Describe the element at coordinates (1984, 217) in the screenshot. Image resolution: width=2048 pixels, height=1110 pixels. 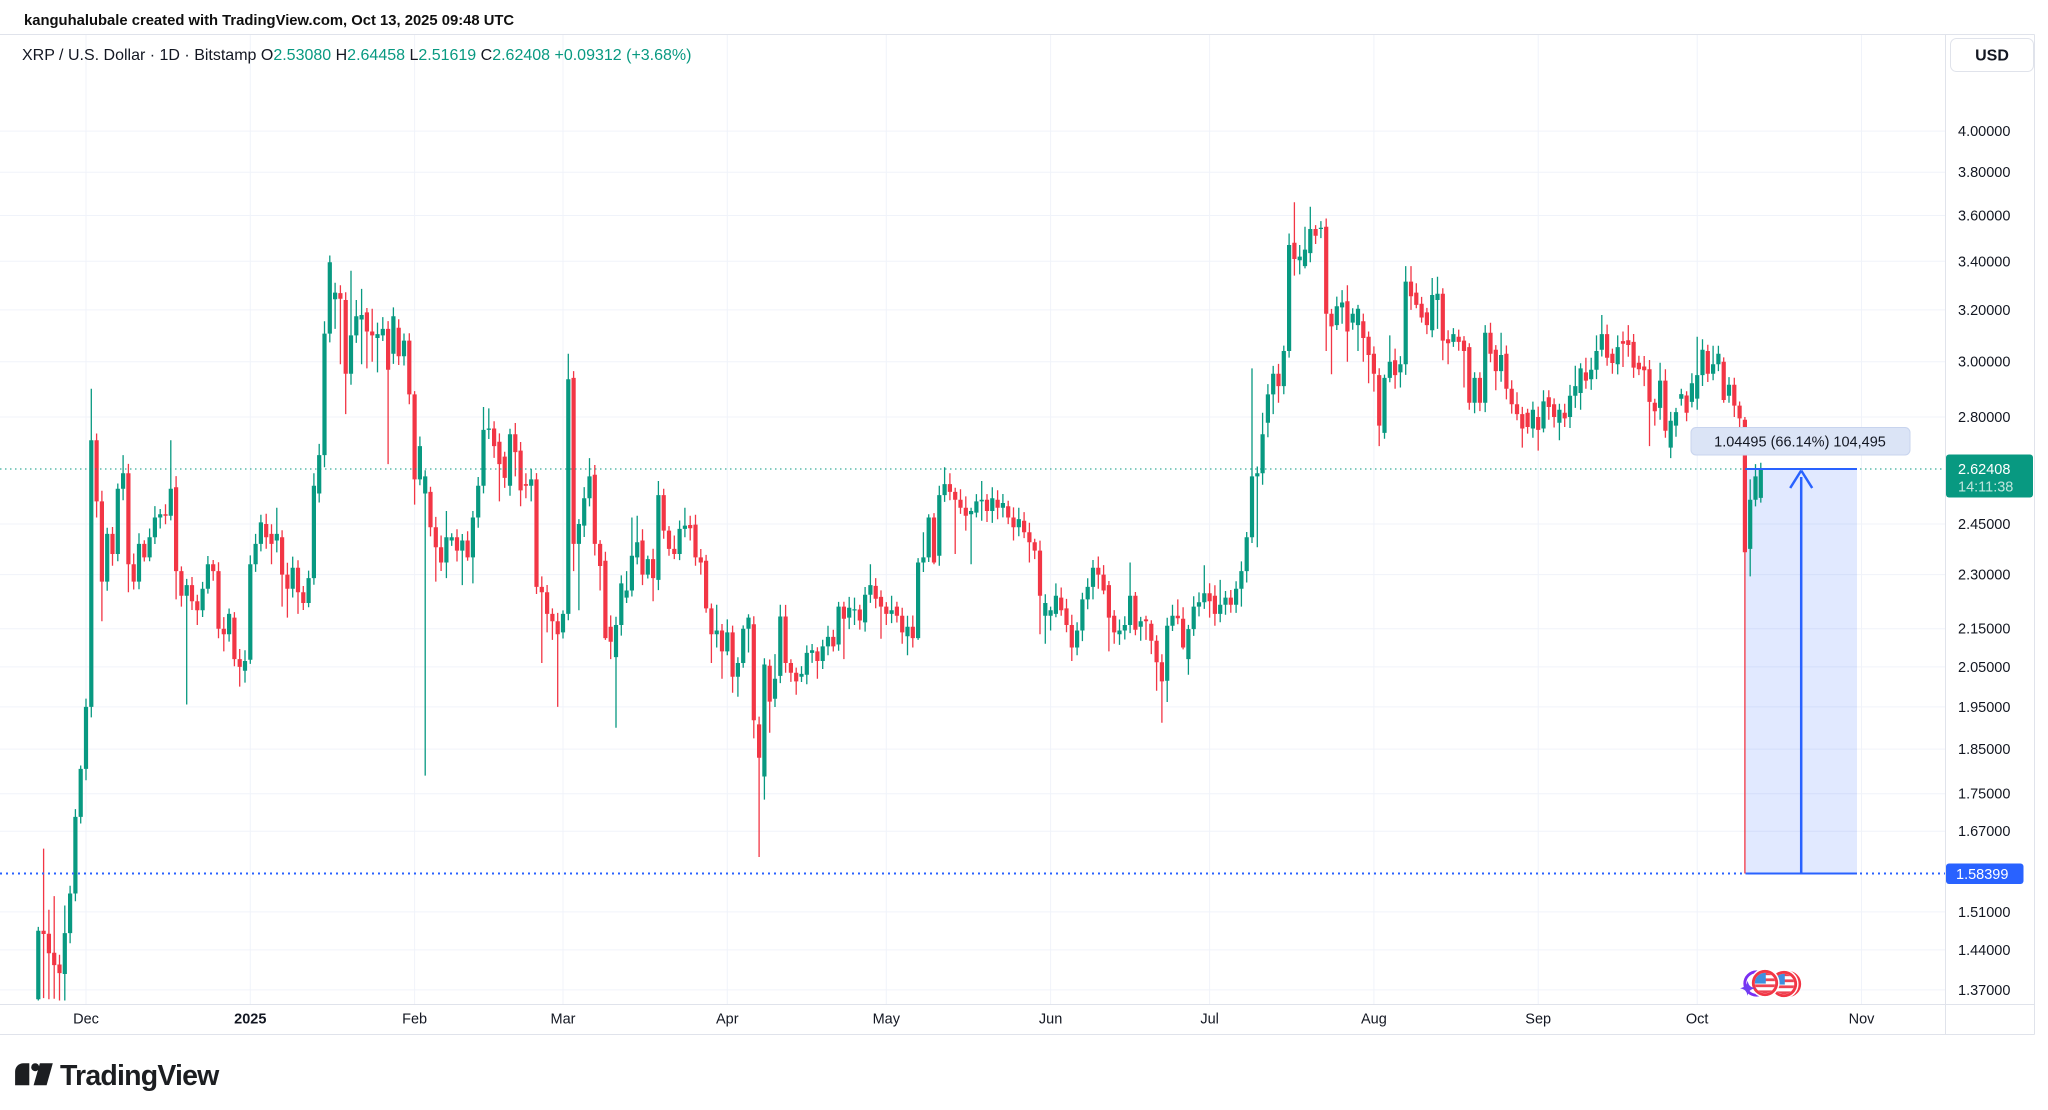
I see `svg-text: 3.60000` at that location.